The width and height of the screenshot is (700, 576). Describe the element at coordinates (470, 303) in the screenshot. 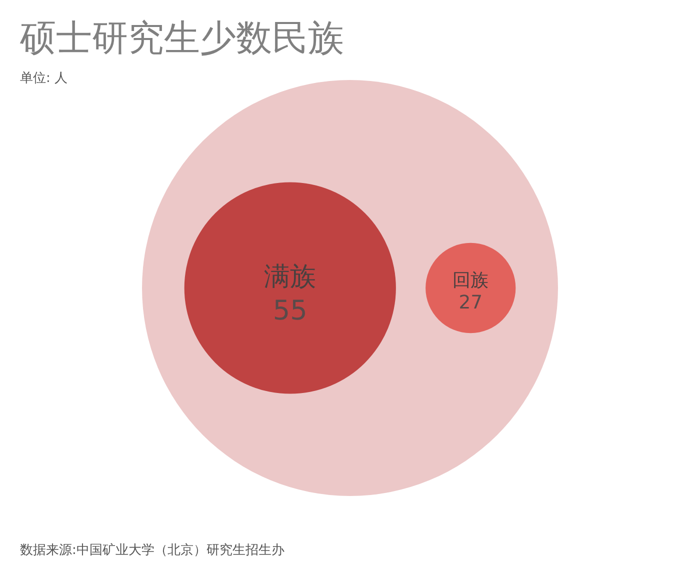

I see `data-label: 27` at that location.